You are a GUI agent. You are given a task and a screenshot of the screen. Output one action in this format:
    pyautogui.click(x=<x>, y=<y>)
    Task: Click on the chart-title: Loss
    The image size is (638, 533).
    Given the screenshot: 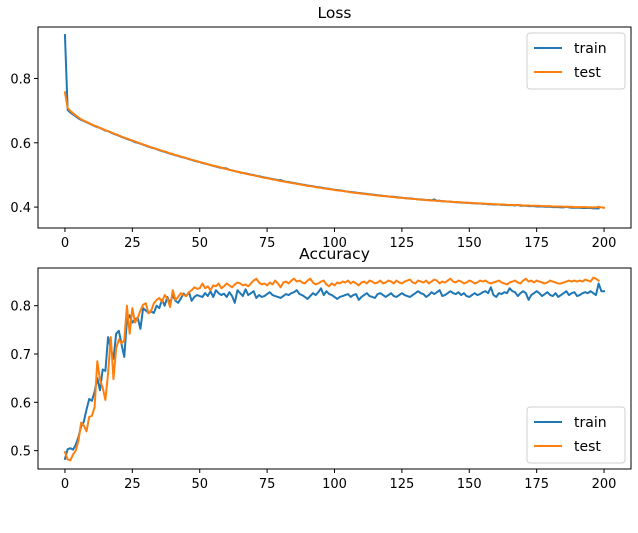 What is the action you would take?
    pyautogui.click(x=335, y=13)
    